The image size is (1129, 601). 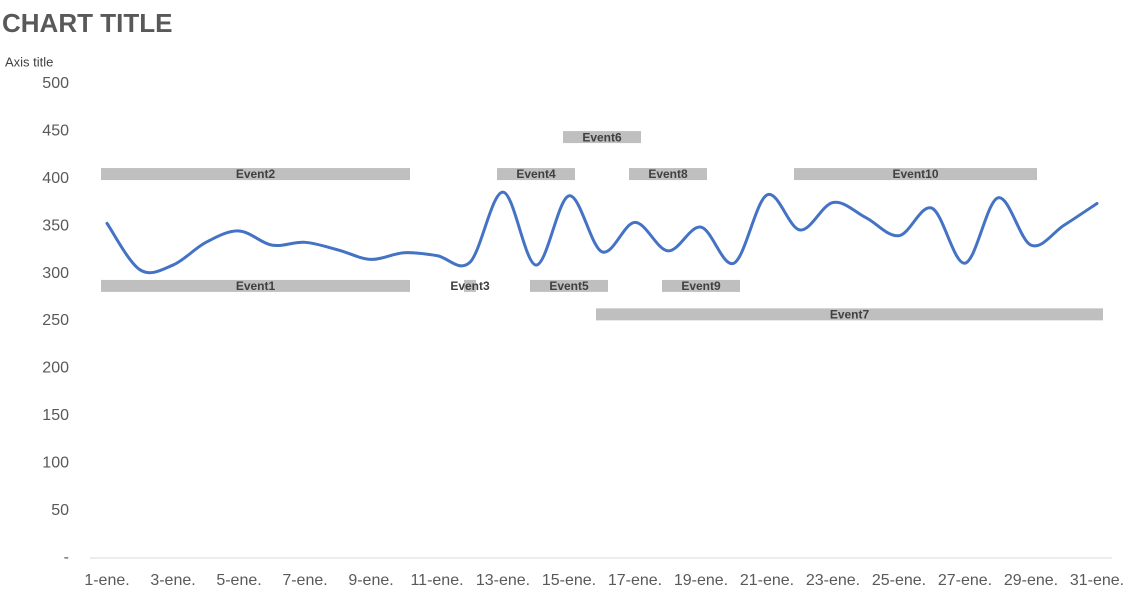 What do you see at coordinates (370, 580) in the screenshot?
I see `x-tick-label: 9-ene.` at bounding box center [370, 580].